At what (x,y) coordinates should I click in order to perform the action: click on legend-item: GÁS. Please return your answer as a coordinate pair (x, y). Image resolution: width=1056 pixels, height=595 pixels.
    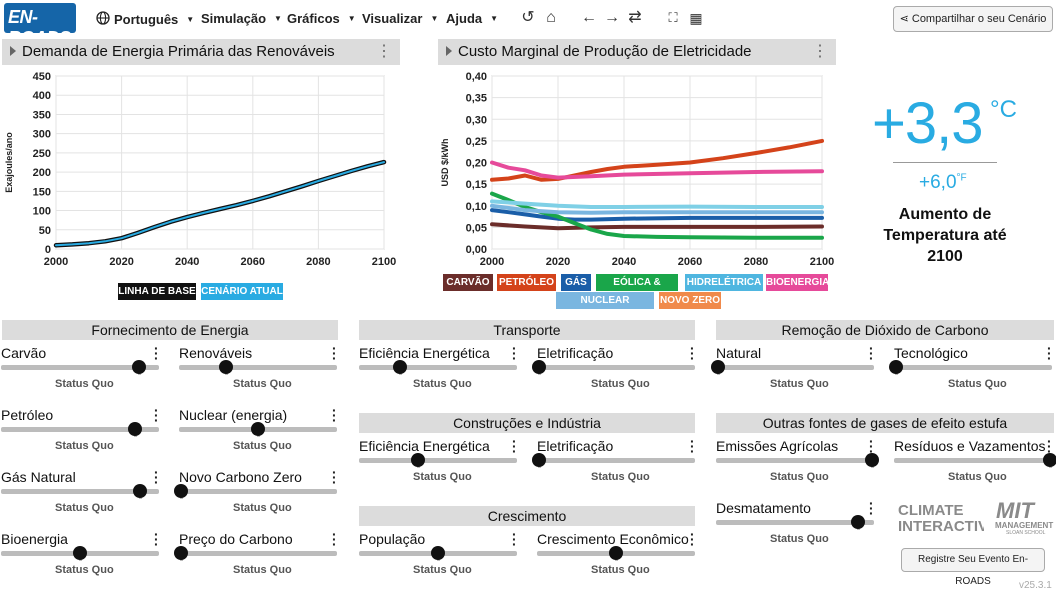
    Looking at the image, I should click on (576, 282).